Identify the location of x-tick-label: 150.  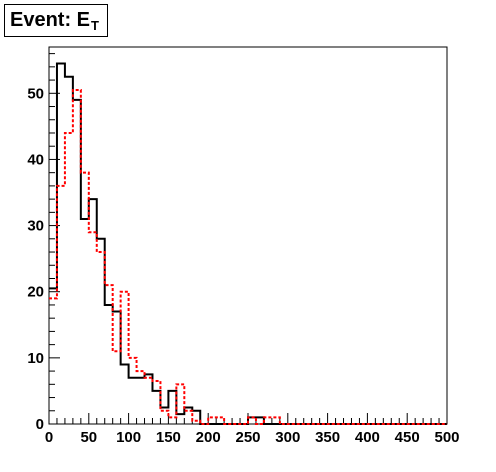
(168, 437).